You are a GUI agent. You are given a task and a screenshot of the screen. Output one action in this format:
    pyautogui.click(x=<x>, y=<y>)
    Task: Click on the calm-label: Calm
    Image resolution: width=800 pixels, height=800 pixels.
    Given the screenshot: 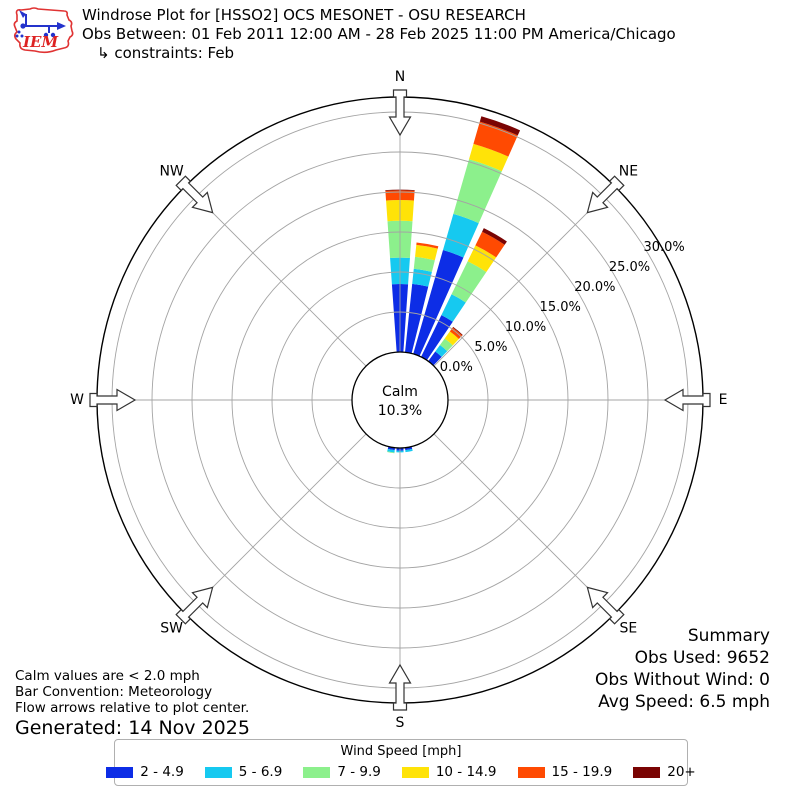 What is the action you would take?
    pyautogui.click(x=400, y=392)
    